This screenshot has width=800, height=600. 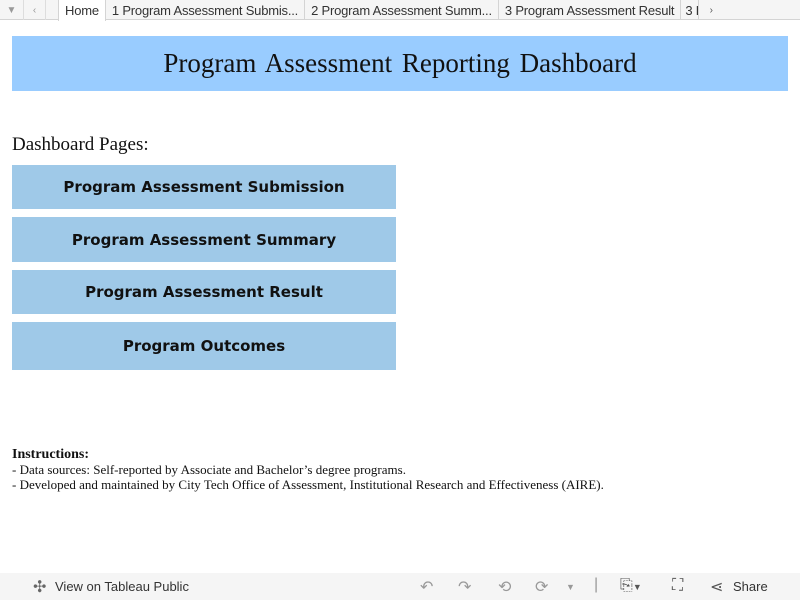 What do you see at coordinates (400, 63) in the screenshot?
I see `dashboard-title: Program Assessment Reporting Dashboard` at bounding box center [400, 63].